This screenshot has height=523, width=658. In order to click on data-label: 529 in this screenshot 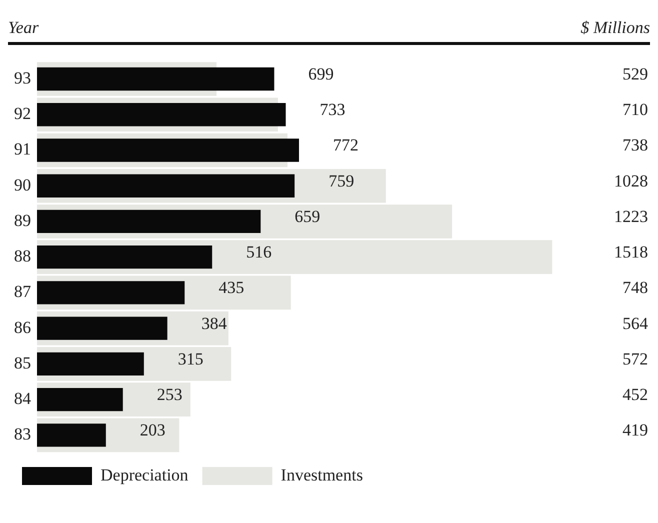, I will do `click(635, 74)`.